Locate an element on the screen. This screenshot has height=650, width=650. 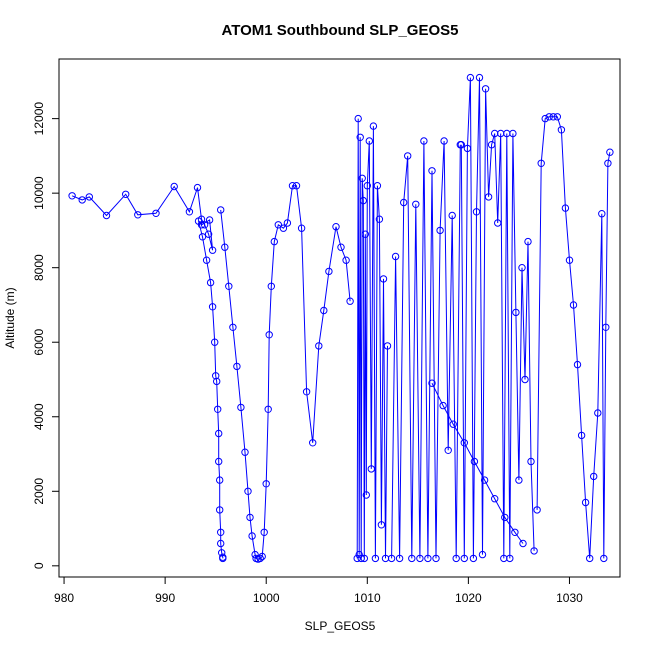
y-axis-label: Altitude (m) is located at coordinates (10, 317).